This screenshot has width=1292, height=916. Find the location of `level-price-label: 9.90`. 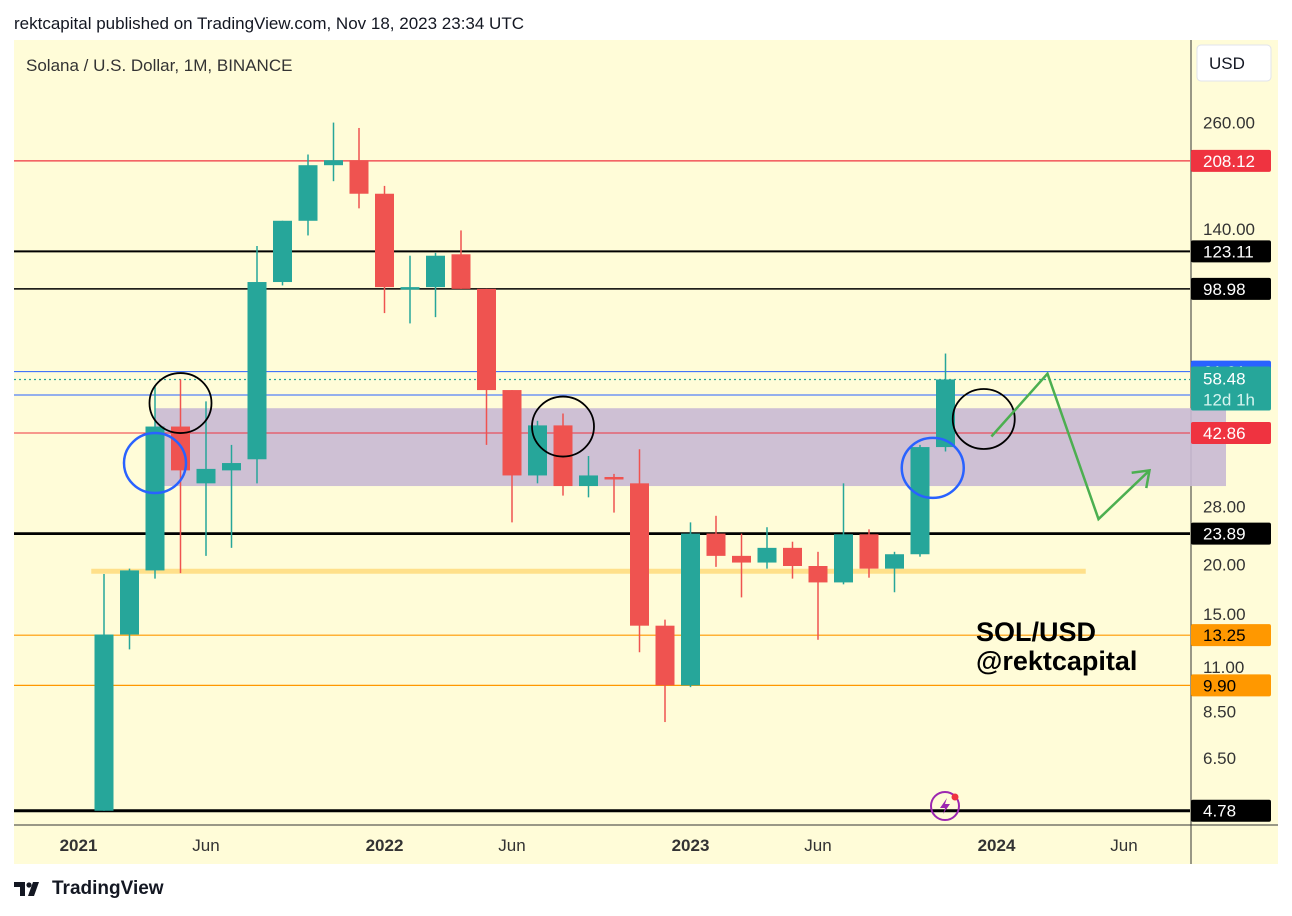

level-price-label: 9.90 is located at coordinates (1231, 685).